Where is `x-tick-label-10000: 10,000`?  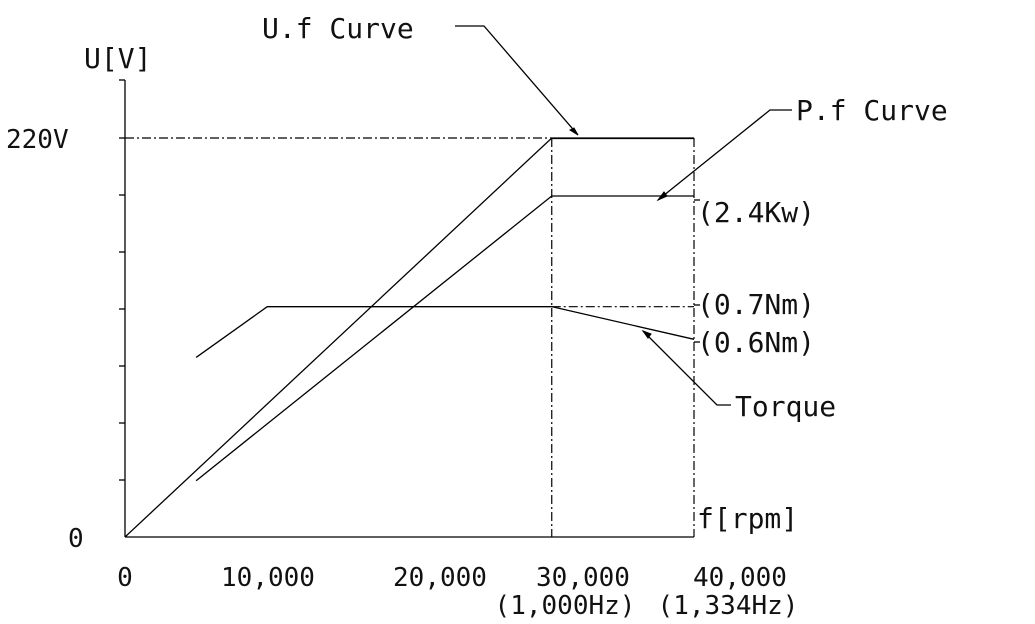 x-tick-label-10000: 10,000 is located at coordinates (268, 578).